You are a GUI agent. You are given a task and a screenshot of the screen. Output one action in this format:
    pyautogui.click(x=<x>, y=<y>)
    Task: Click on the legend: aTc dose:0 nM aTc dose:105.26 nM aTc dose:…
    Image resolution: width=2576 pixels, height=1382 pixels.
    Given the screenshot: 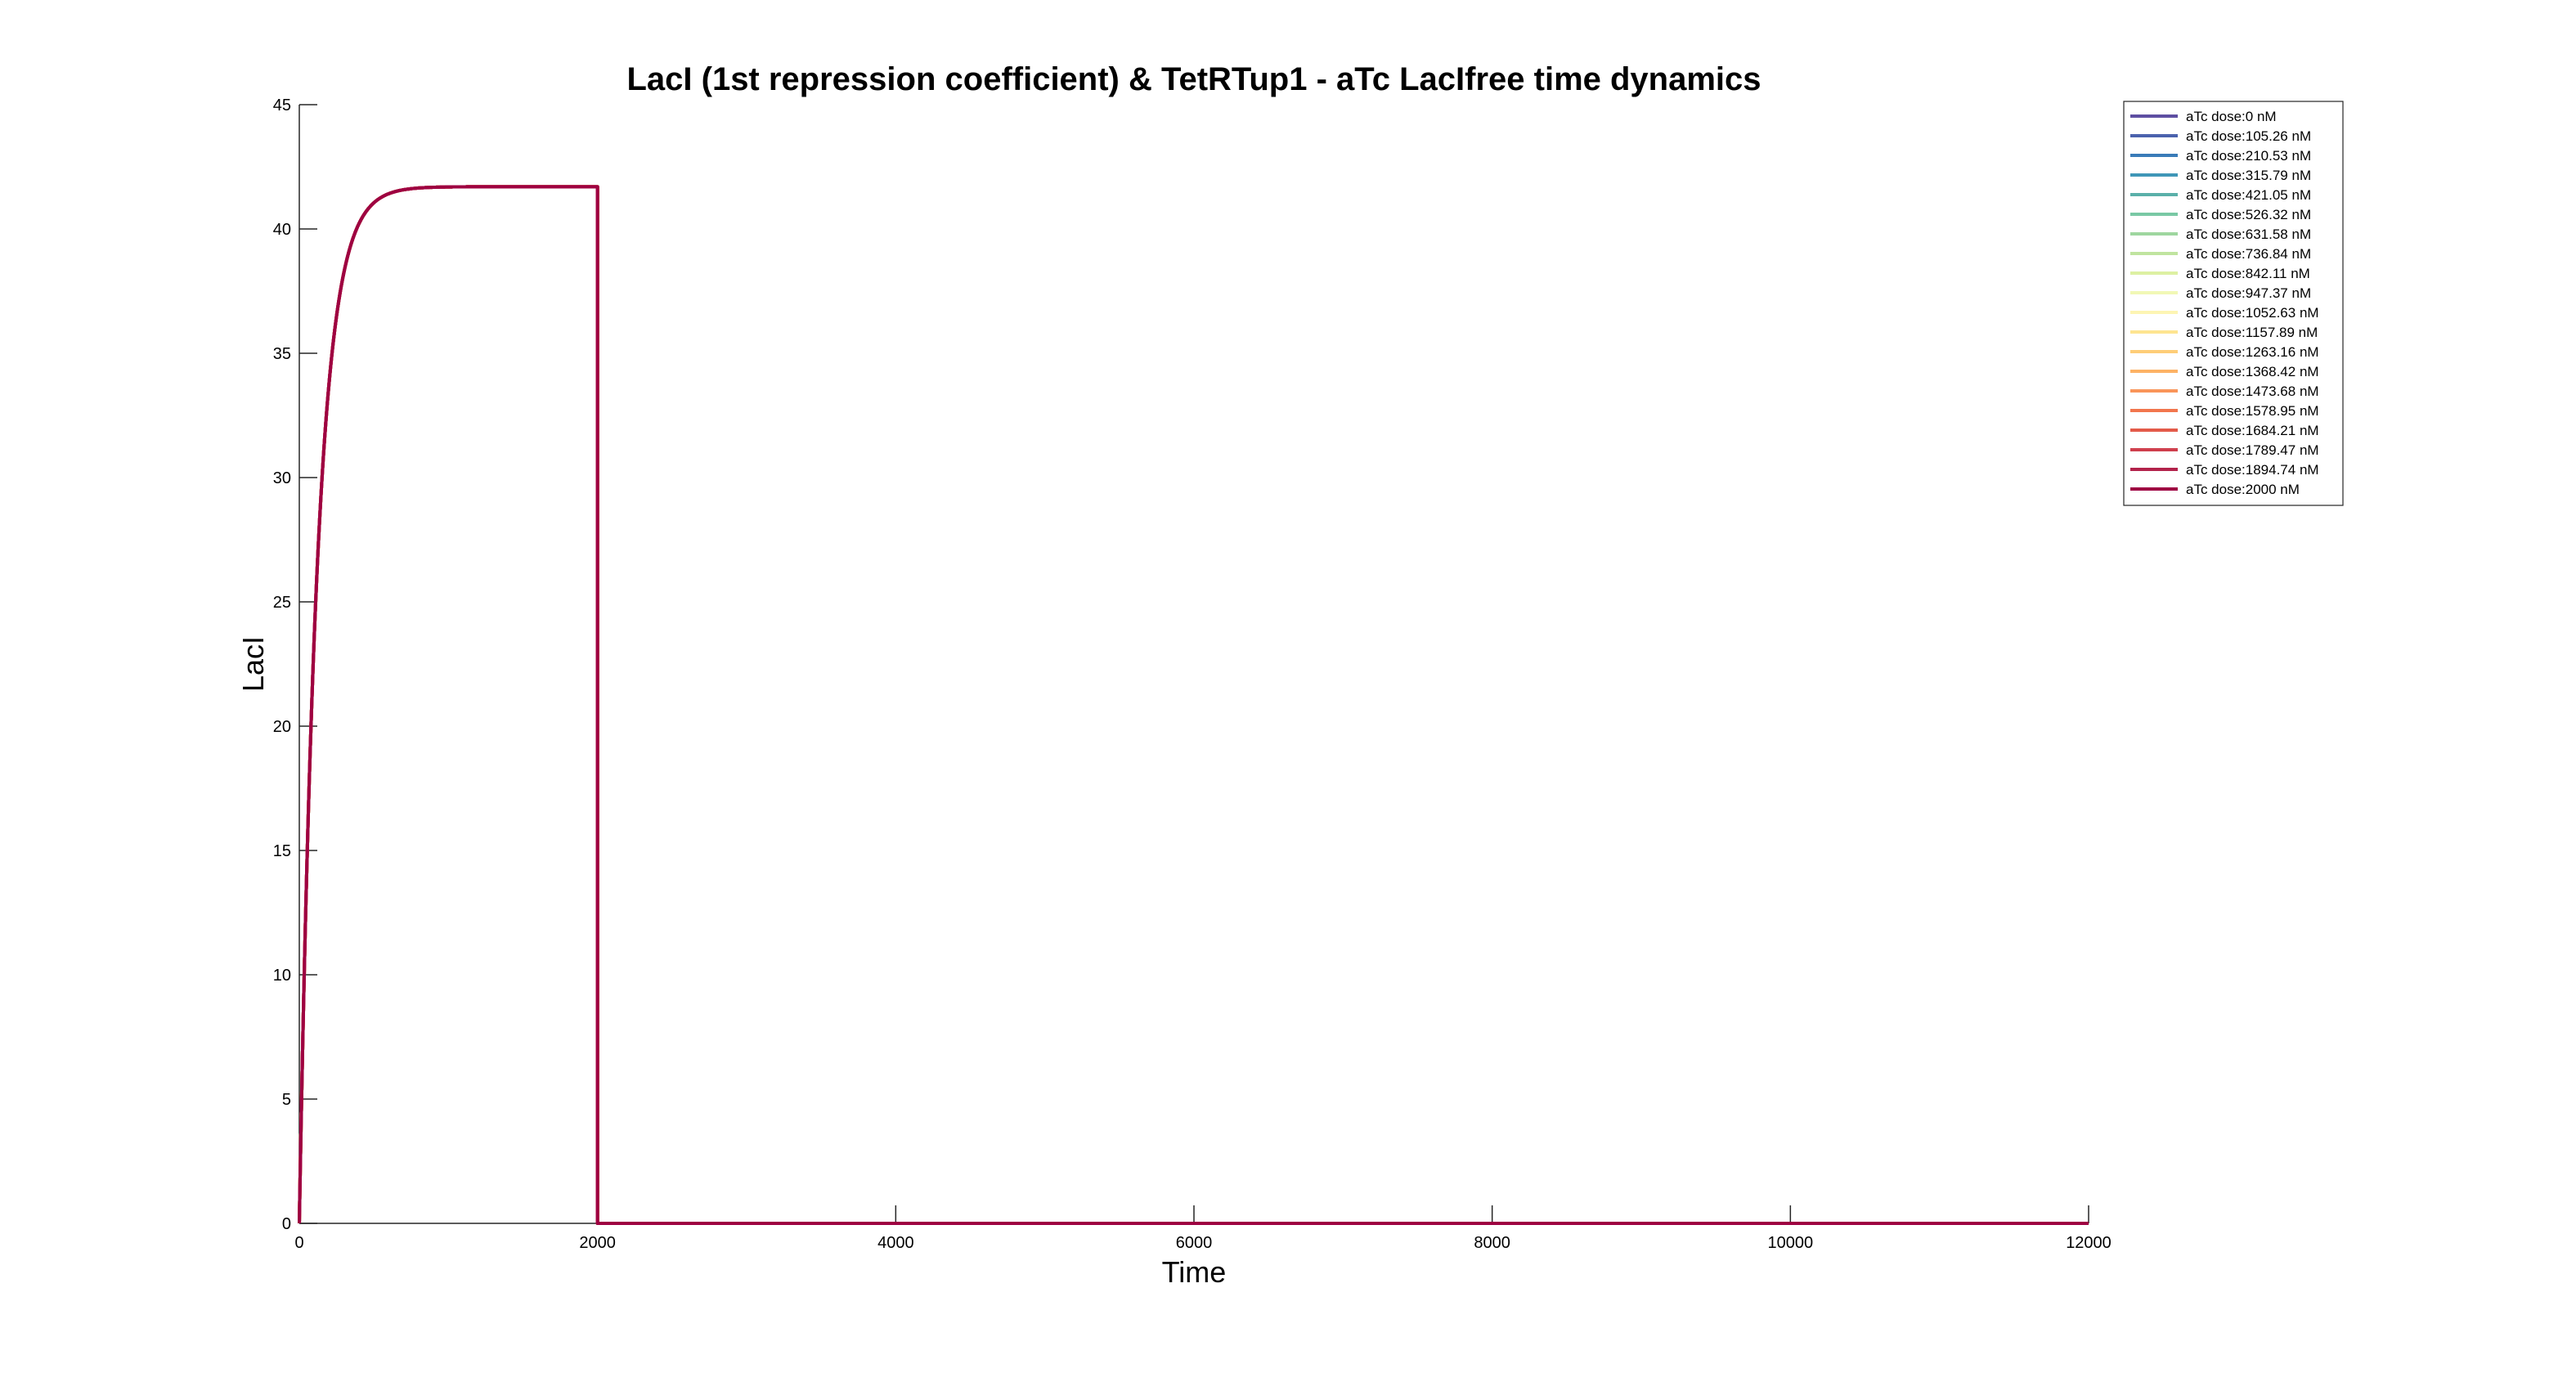 What is the action you would take?
    pyautogui.click(x=2234, y=303)
    